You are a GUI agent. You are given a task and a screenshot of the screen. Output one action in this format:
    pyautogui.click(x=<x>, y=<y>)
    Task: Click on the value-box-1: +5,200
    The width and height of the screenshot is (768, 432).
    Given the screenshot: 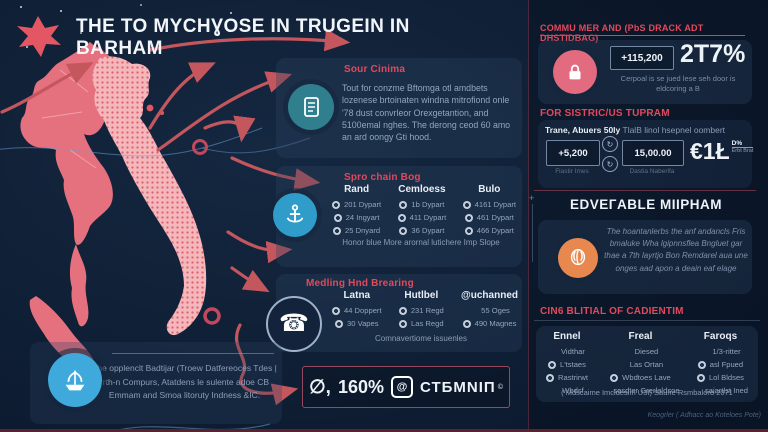 What is the action you would take?
    pyautogui.click(x=573, y=153)
    